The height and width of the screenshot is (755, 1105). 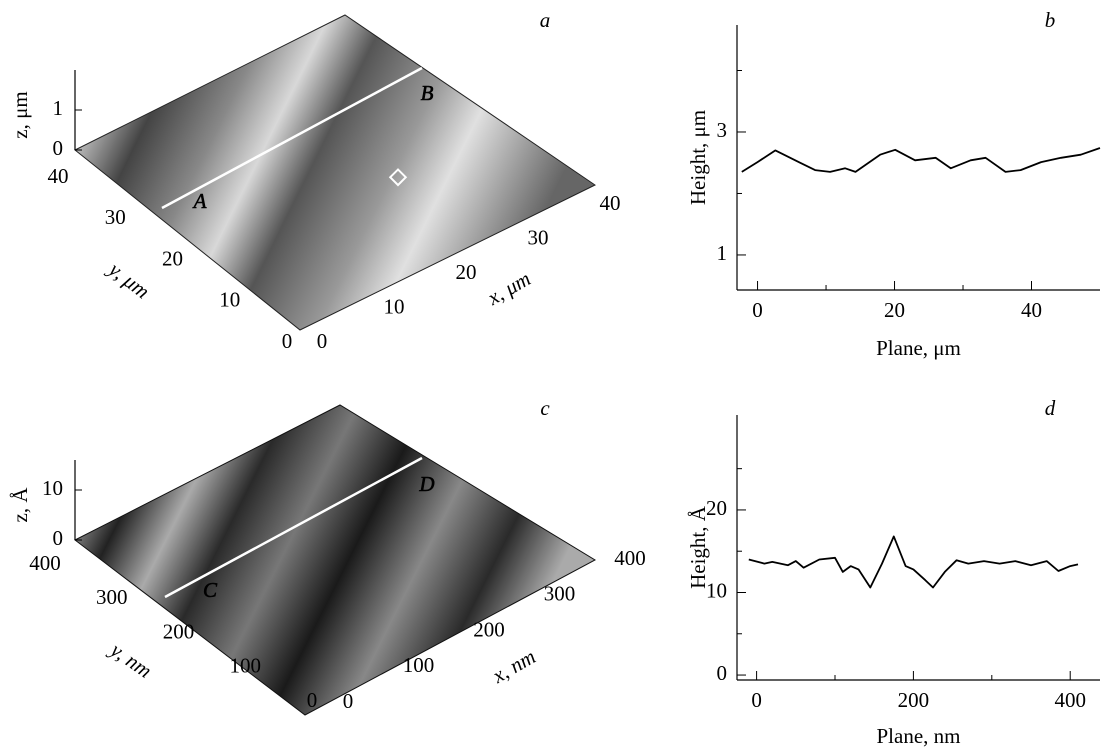 I want to click on x-tick-label: 30, so click(x=538, y=237).